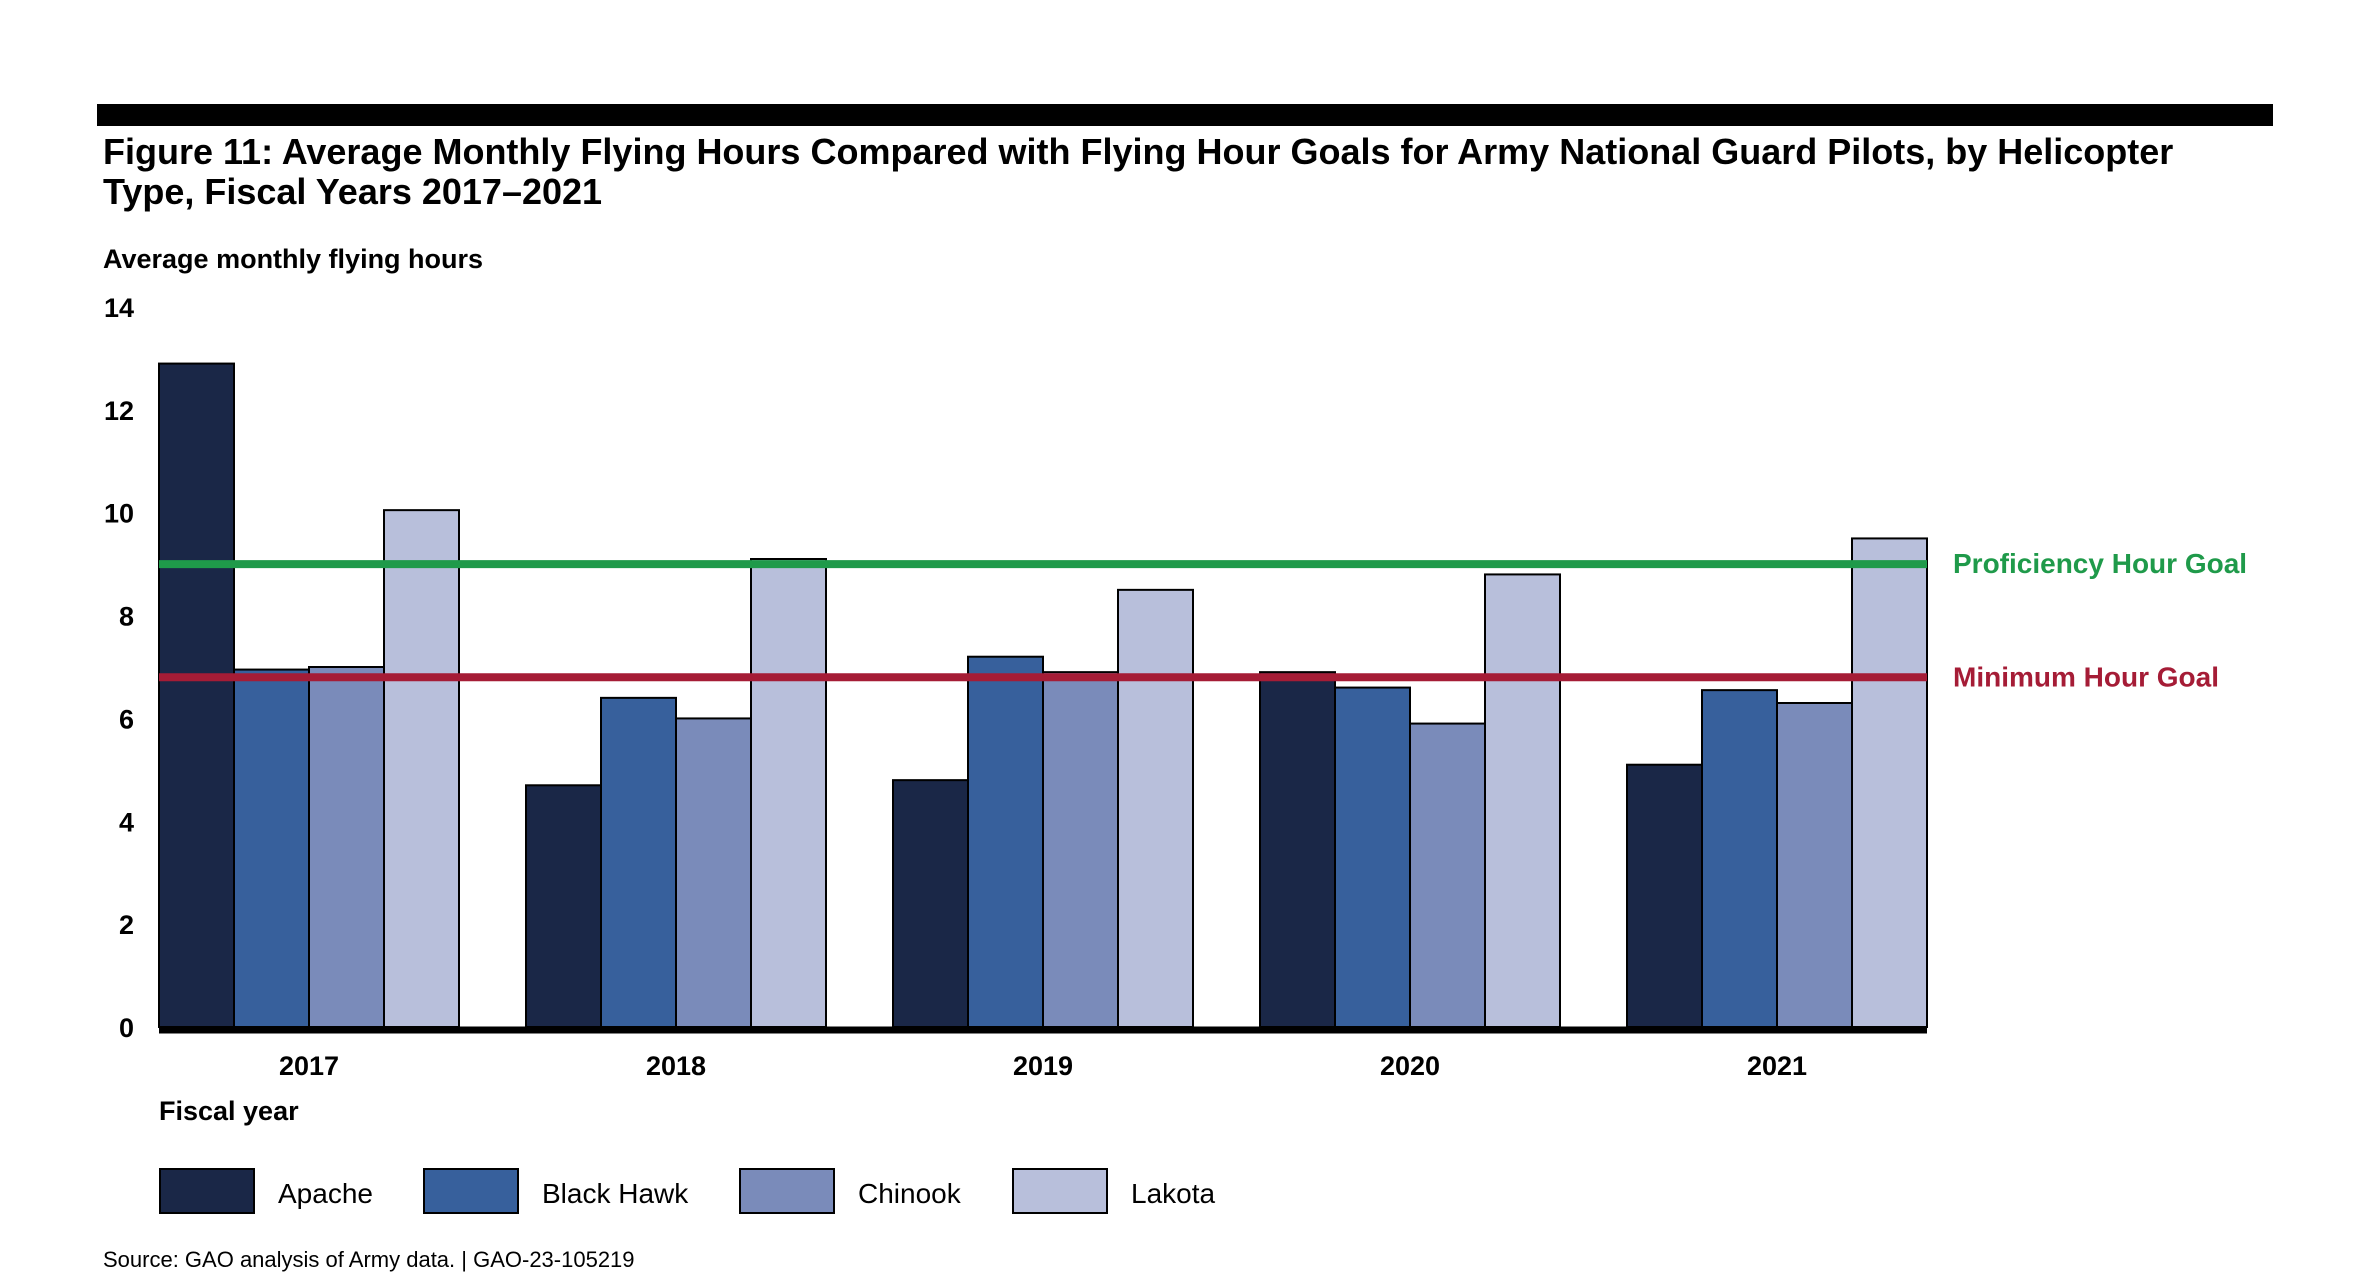 This screenshot has width=2374, height=1286. Describe the element at coordinates (930, 904) in the screenshot. I see `bar-apache-2019` at that location.